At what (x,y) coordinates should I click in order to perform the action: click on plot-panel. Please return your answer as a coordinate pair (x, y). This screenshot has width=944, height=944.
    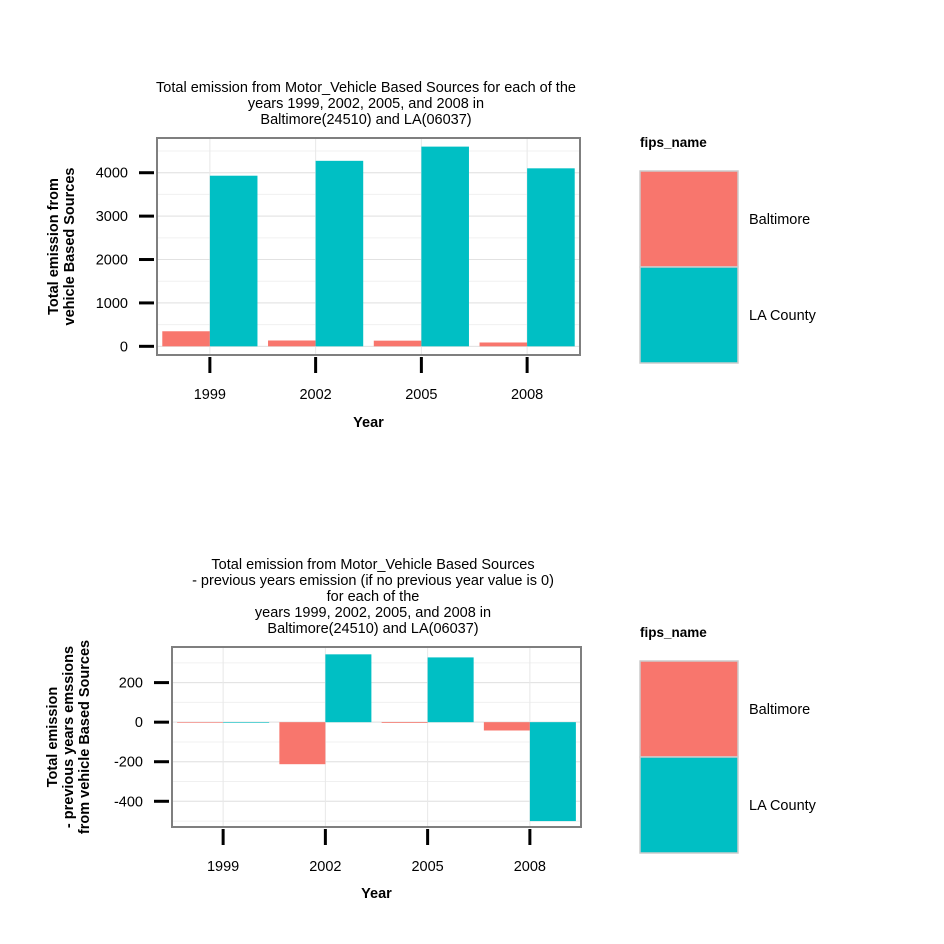
    Looking at the image, I should click on (376, 737).